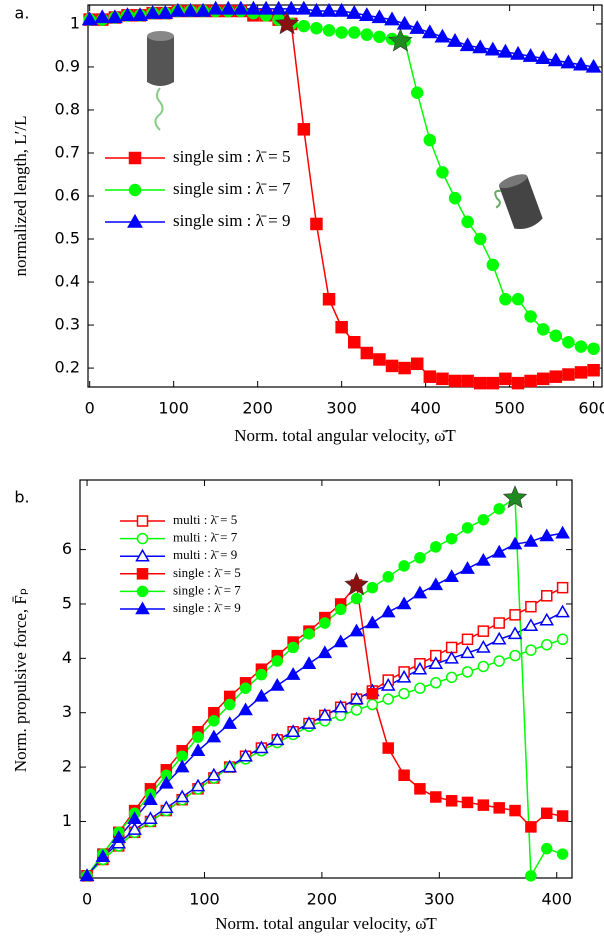 The image size is (604, 943). Describe the element at coordinates (207, 607) in the screenshot. I see `legend-label: single : λ̄ = 9` at that location.